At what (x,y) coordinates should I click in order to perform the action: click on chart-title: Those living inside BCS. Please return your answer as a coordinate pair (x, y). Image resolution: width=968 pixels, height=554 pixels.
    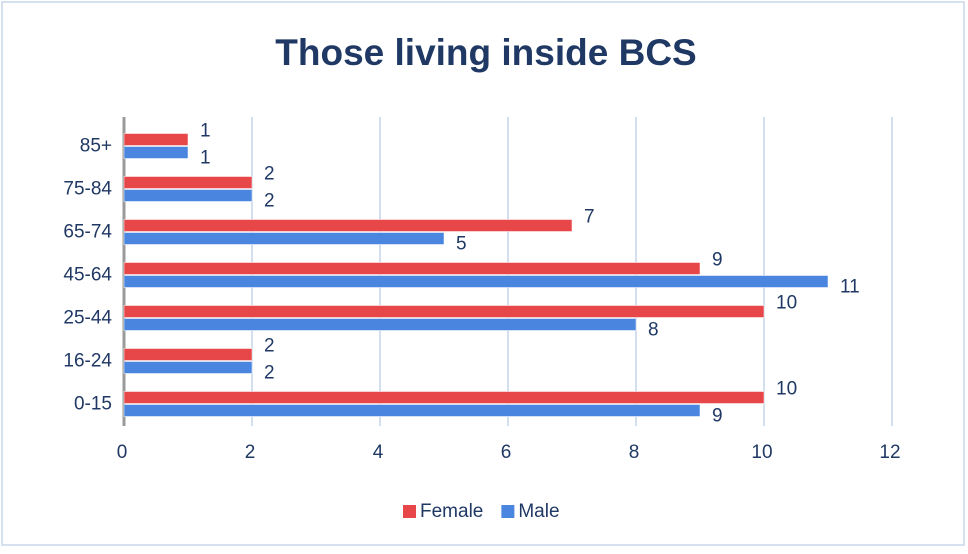
    Looking at the image, I should click on (485, 52).